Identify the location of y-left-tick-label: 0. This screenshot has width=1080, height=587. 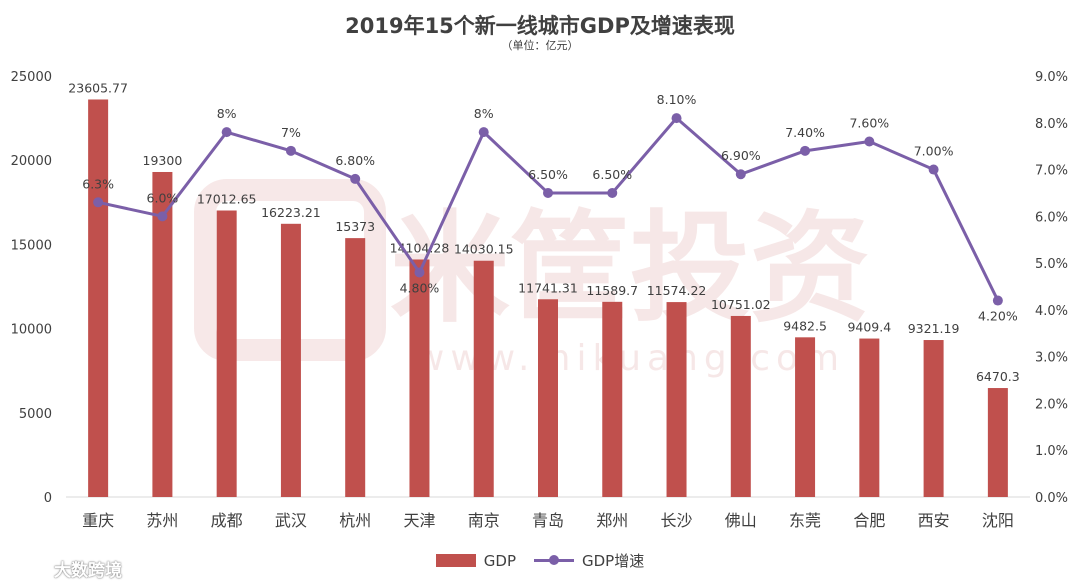
(48, 498).